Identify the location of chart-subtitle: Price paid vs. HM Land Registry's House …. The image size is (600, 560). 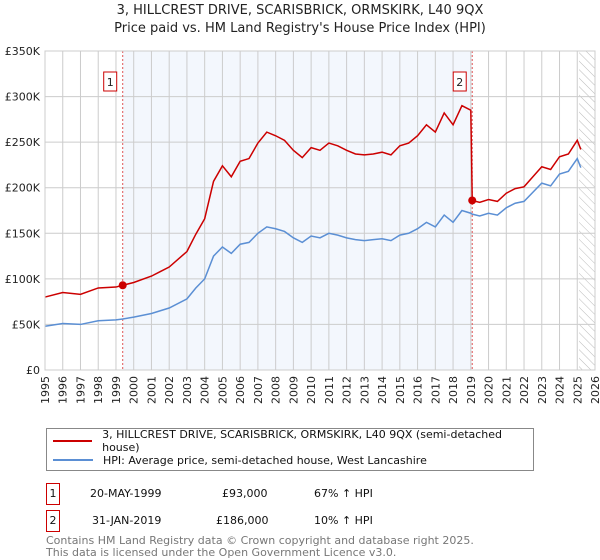
(300, 28).